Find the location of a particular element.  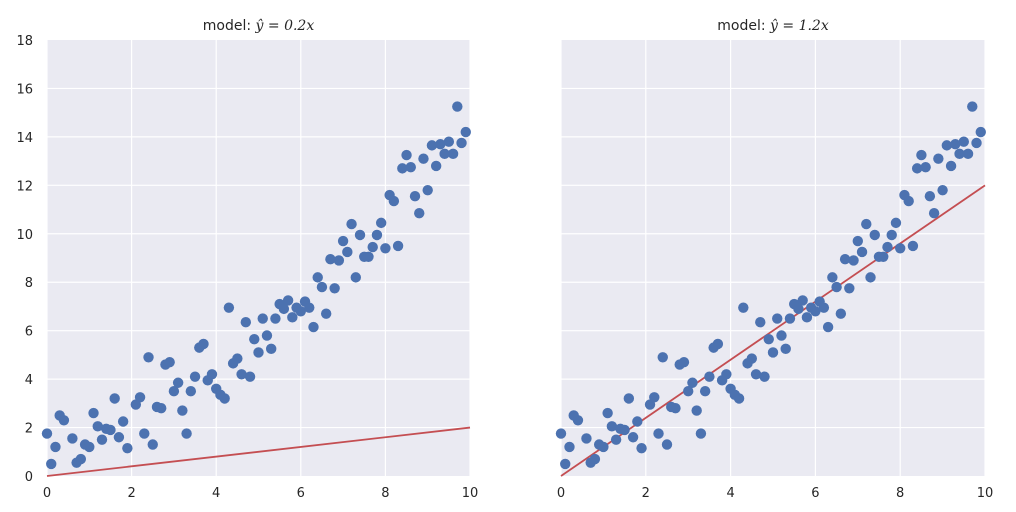

left-model-line is located at coordinates (258, 451).